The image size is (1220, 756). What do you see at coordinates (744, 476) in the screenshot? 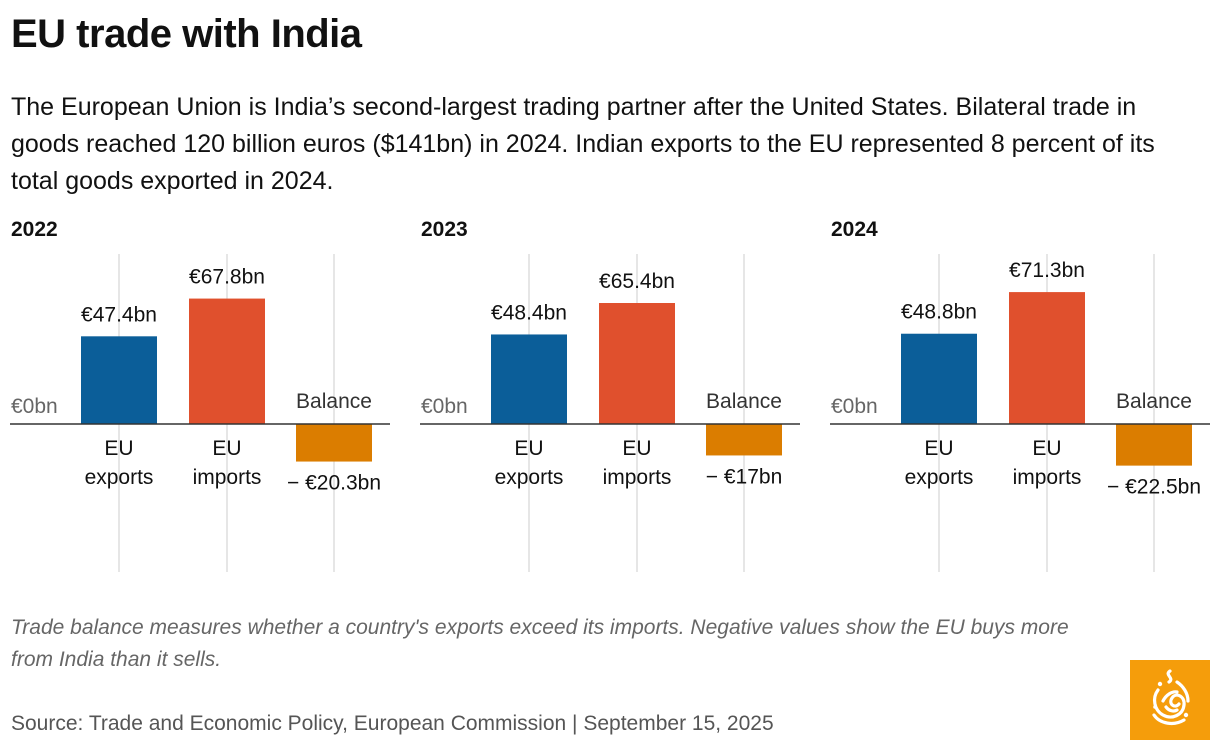
I see `value-label-balance: − €17bn` at bounding box center [744, 476].